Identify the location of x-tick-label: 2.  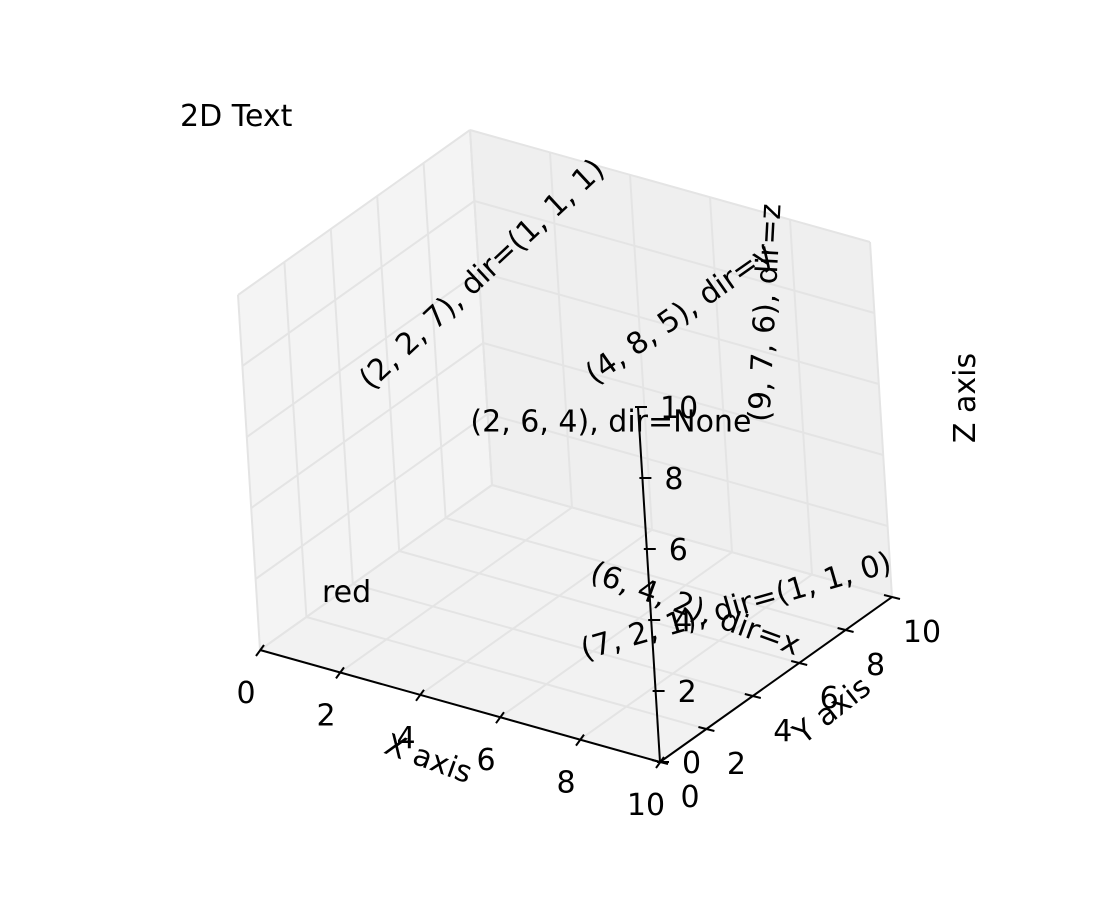
(325, 715).